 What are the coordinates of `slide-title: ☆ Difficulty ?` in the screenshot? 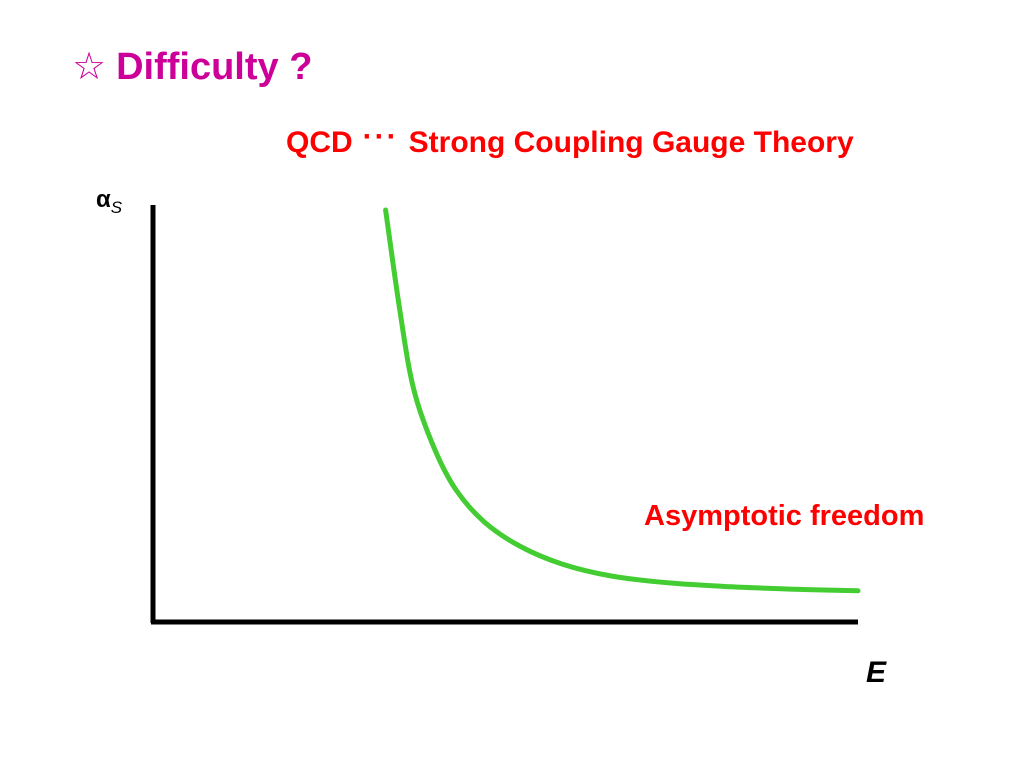 It's located at (192, 67).